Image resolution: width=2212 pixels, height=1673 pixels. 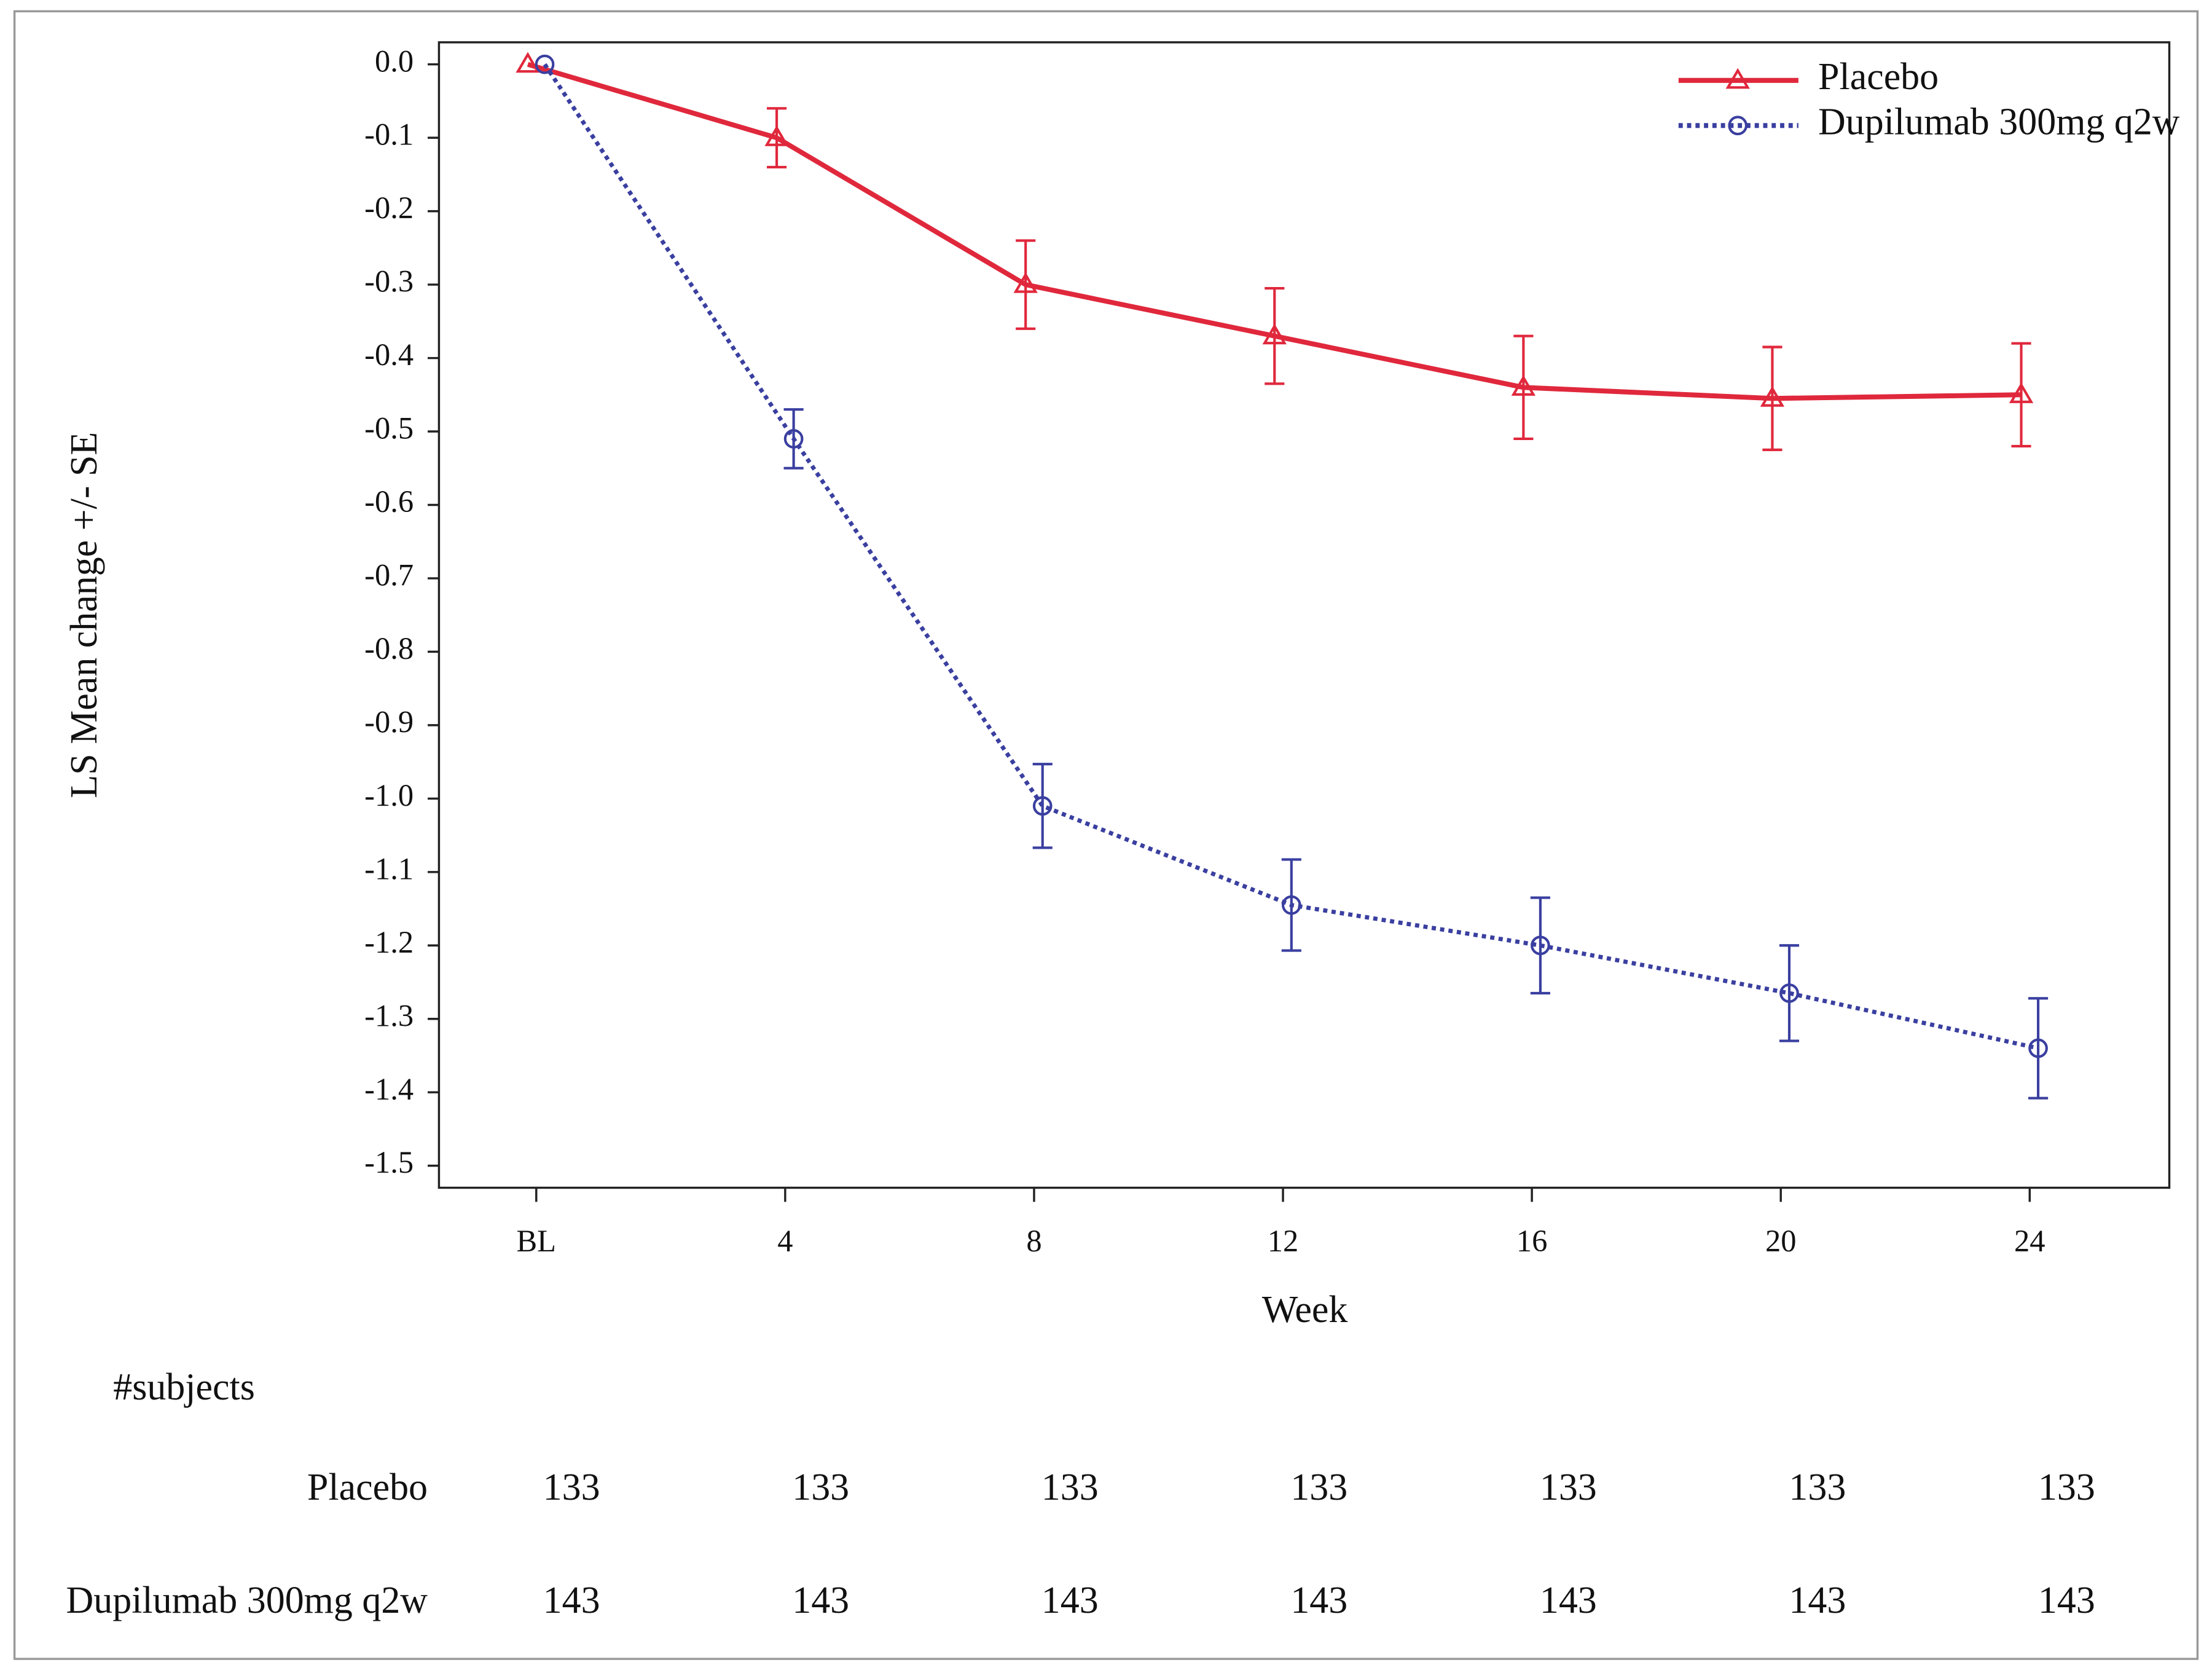 I want to click on x-axis-label: Week, so click(x=1305, y=1310).